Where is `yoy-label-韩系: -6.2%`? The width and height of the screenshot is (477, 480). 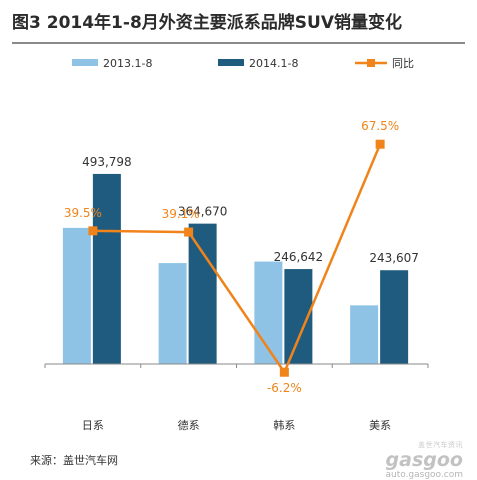
yoy-label-韩系: -6.2% is located at coordinates (284, 388).